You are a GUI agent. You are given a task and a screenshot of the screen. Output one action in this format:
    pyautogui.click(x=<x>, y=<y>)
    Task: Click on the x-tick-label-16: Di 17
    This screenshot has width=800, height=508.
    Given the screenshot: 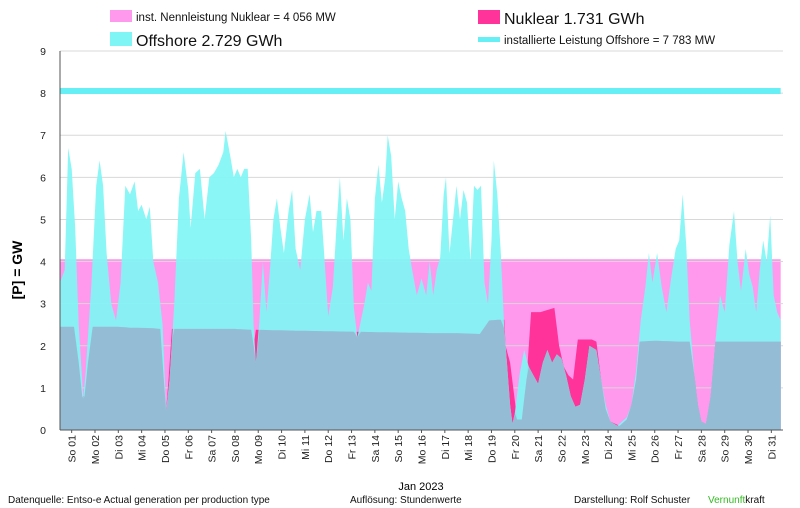 What is the action you would take?
    pyautogui.click(x=446, y=447)
    